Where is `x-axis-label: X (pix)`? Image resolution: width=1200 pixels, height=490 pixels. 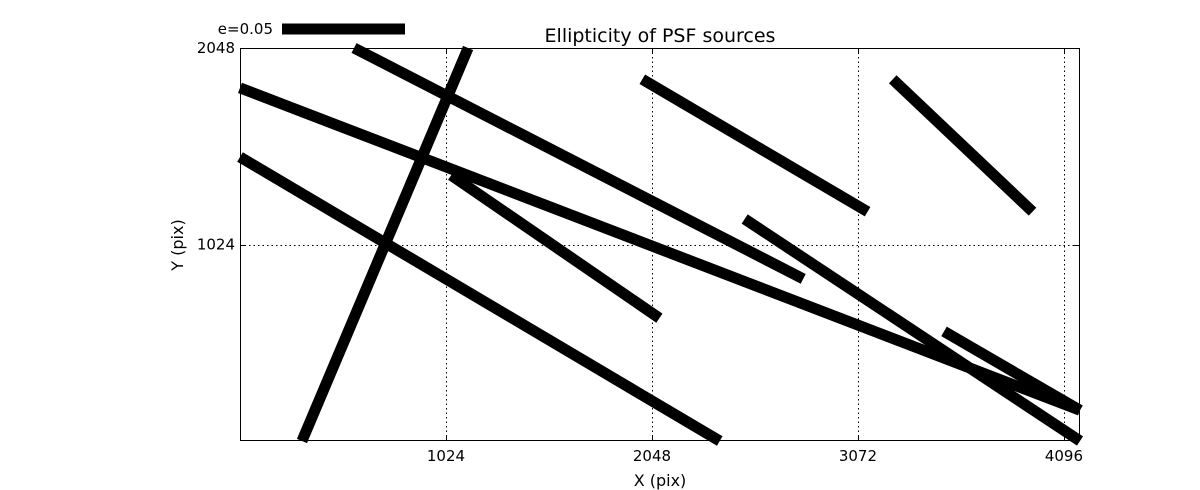
x-axis-label: X (pix) is located at coordinates (660, 480).